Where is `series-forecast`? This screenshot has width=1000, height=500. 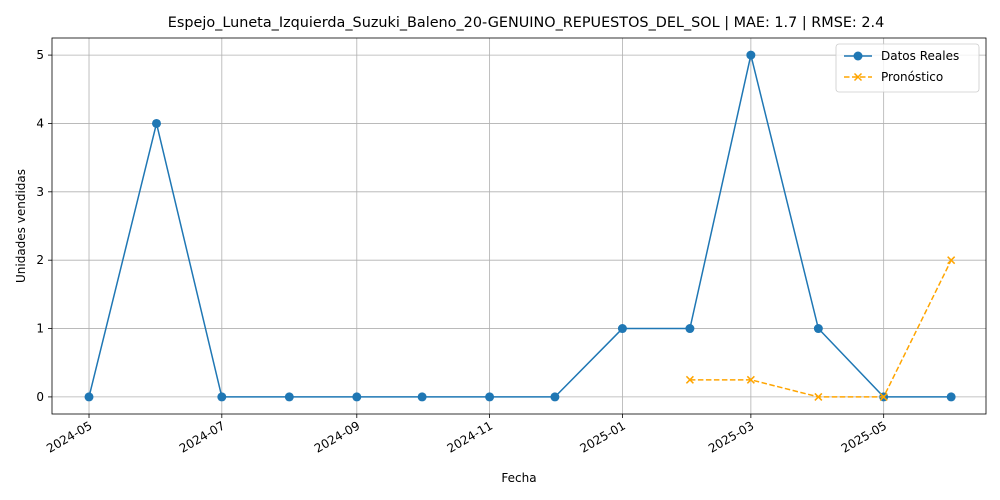
series-forecast is located at coordinates (820, 328).